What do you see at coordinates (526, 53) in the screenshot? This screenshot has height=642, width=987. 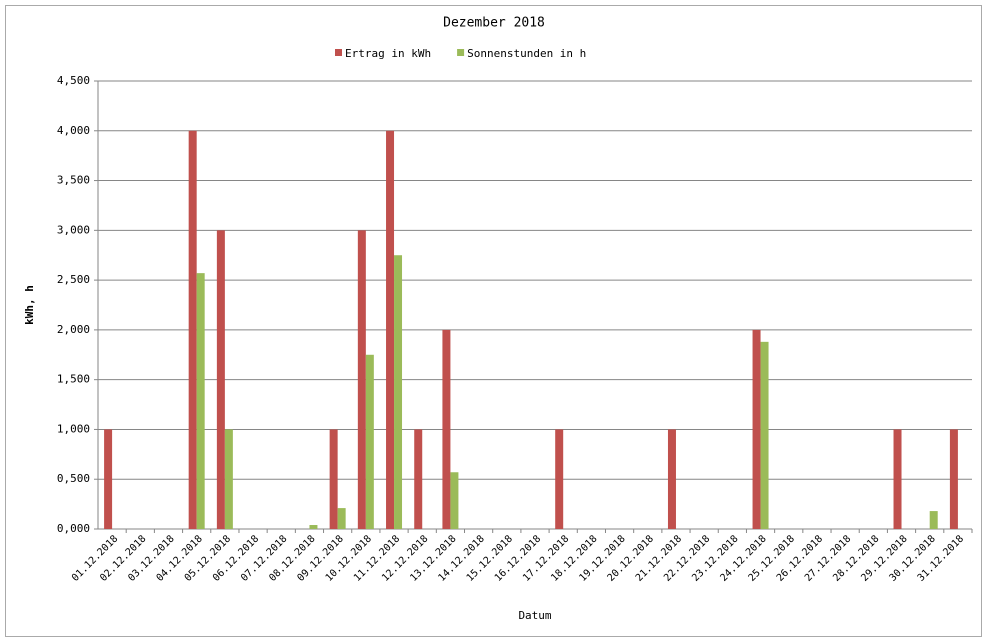 I see `legend-label: Sonnenstunden in h` at bounding box center [526, 53].